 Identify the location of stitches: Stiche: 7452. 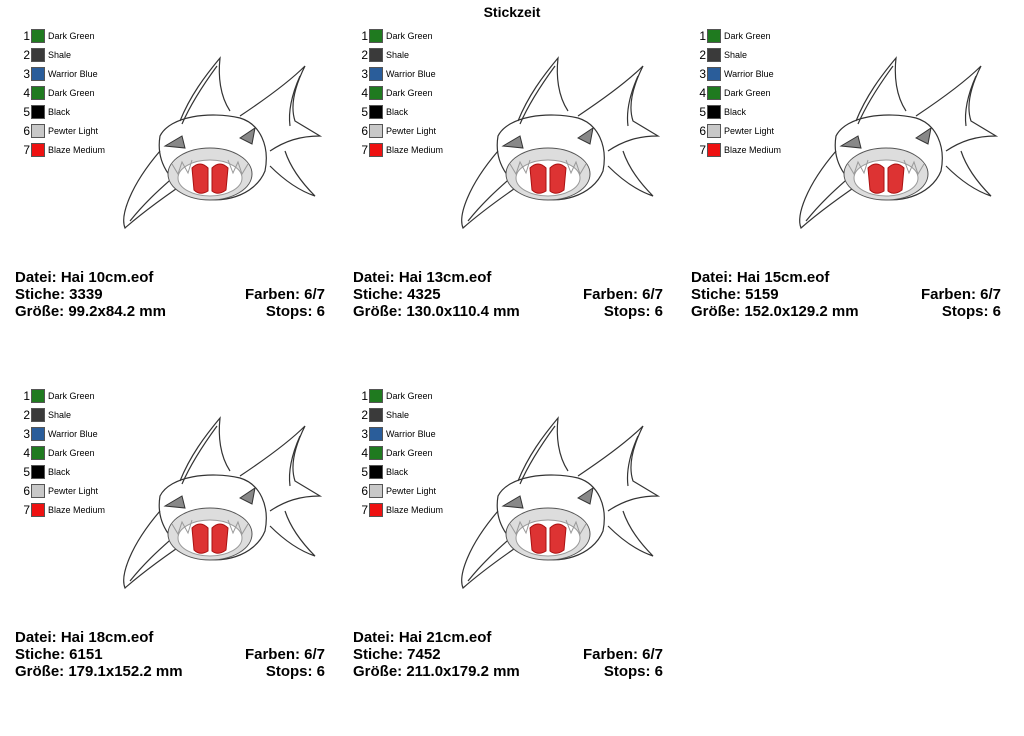
(397, 654).